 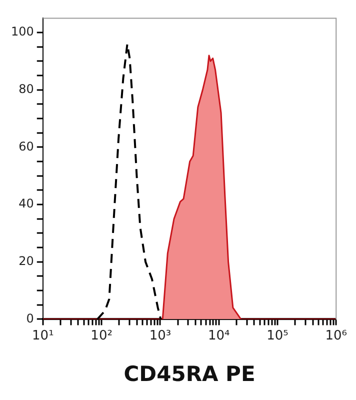 What do you see at coordinates (101, 336) in the screenshot?
I see `x-tick-label: 10²` at bounding box center [101, 336].